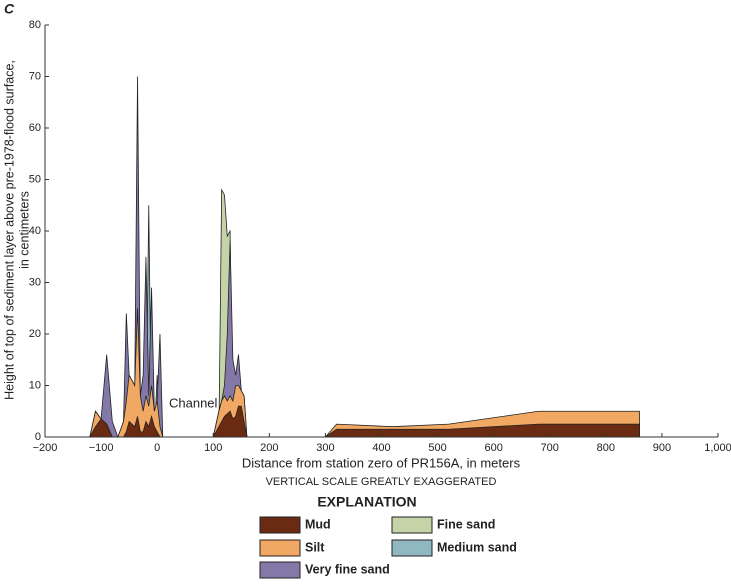 This screenshot has width=731, height=584. What do you see at coordinates (493, 448) in the screenshot?
I see `x-tick-label: 600` at bounding box center [493, 448].